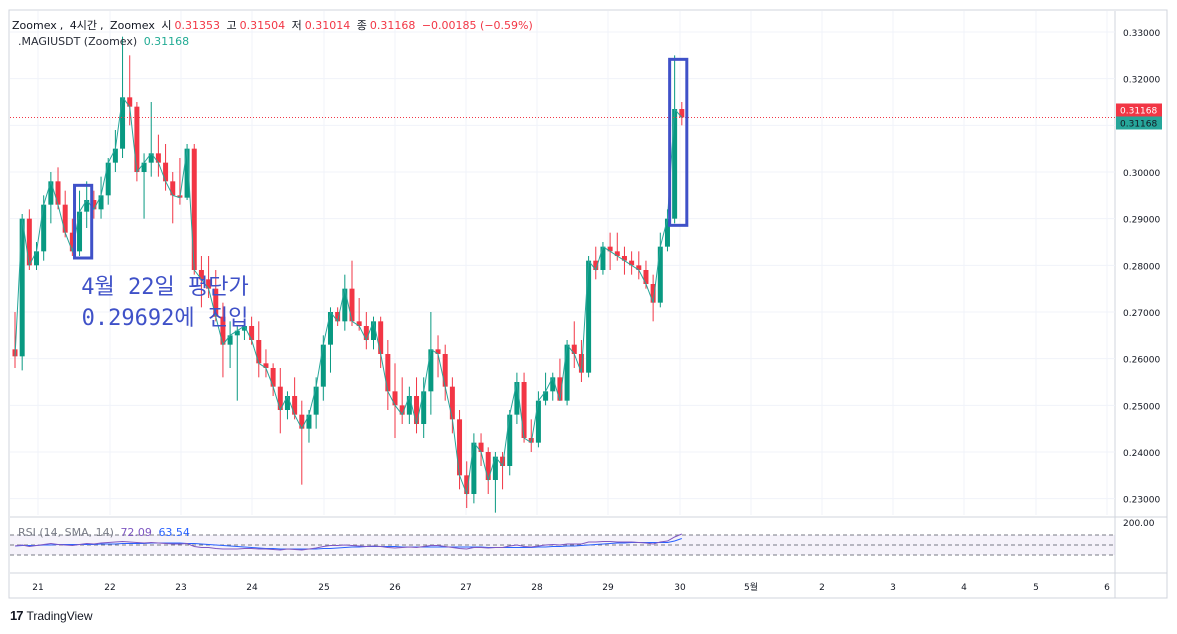  I want to click on legend-symbol-value: 0.31168, so click(166, 41).